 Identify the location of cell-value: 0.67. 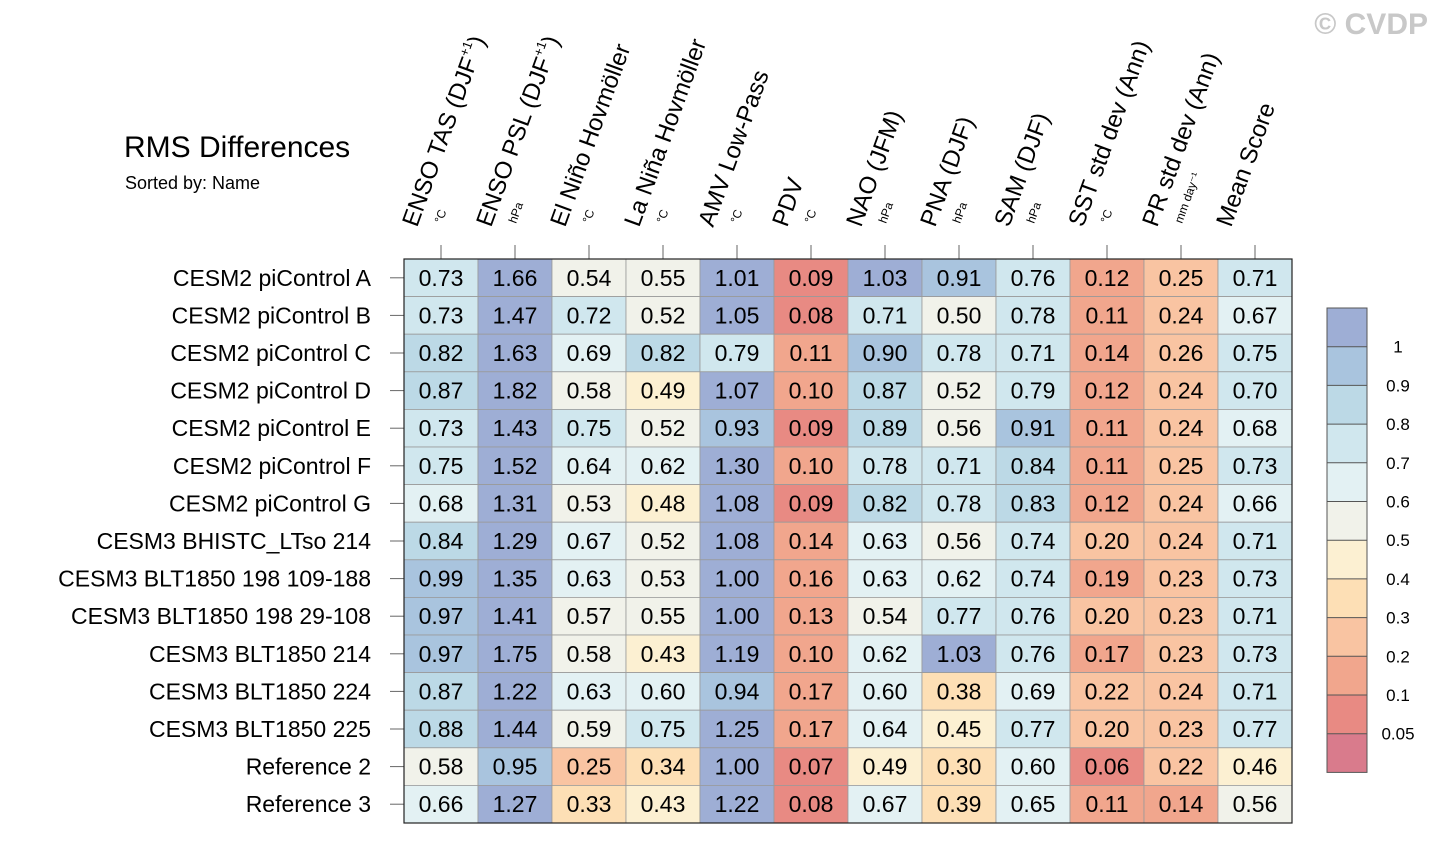
(589, 541).